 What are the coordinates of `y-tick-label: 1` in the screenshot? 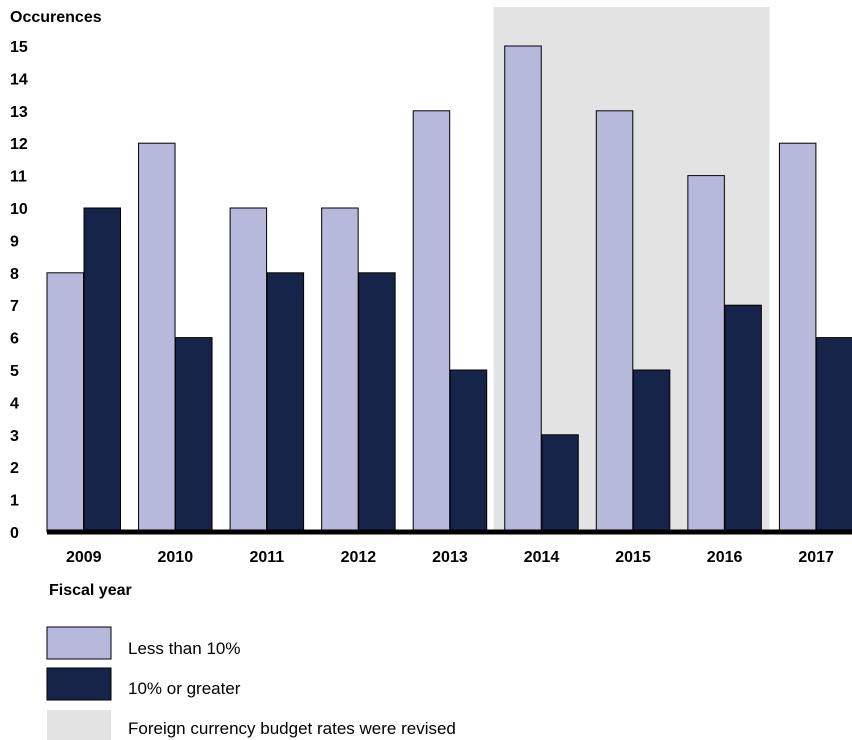 It's located at (14, 501).